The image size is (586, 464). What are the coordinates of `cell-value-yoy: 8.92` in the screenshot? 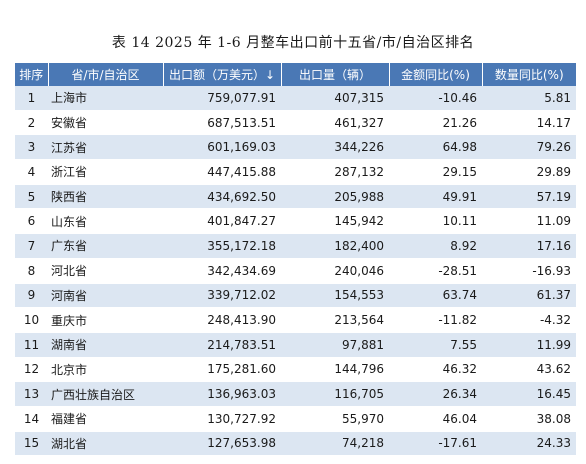 It's located at (435, 246).